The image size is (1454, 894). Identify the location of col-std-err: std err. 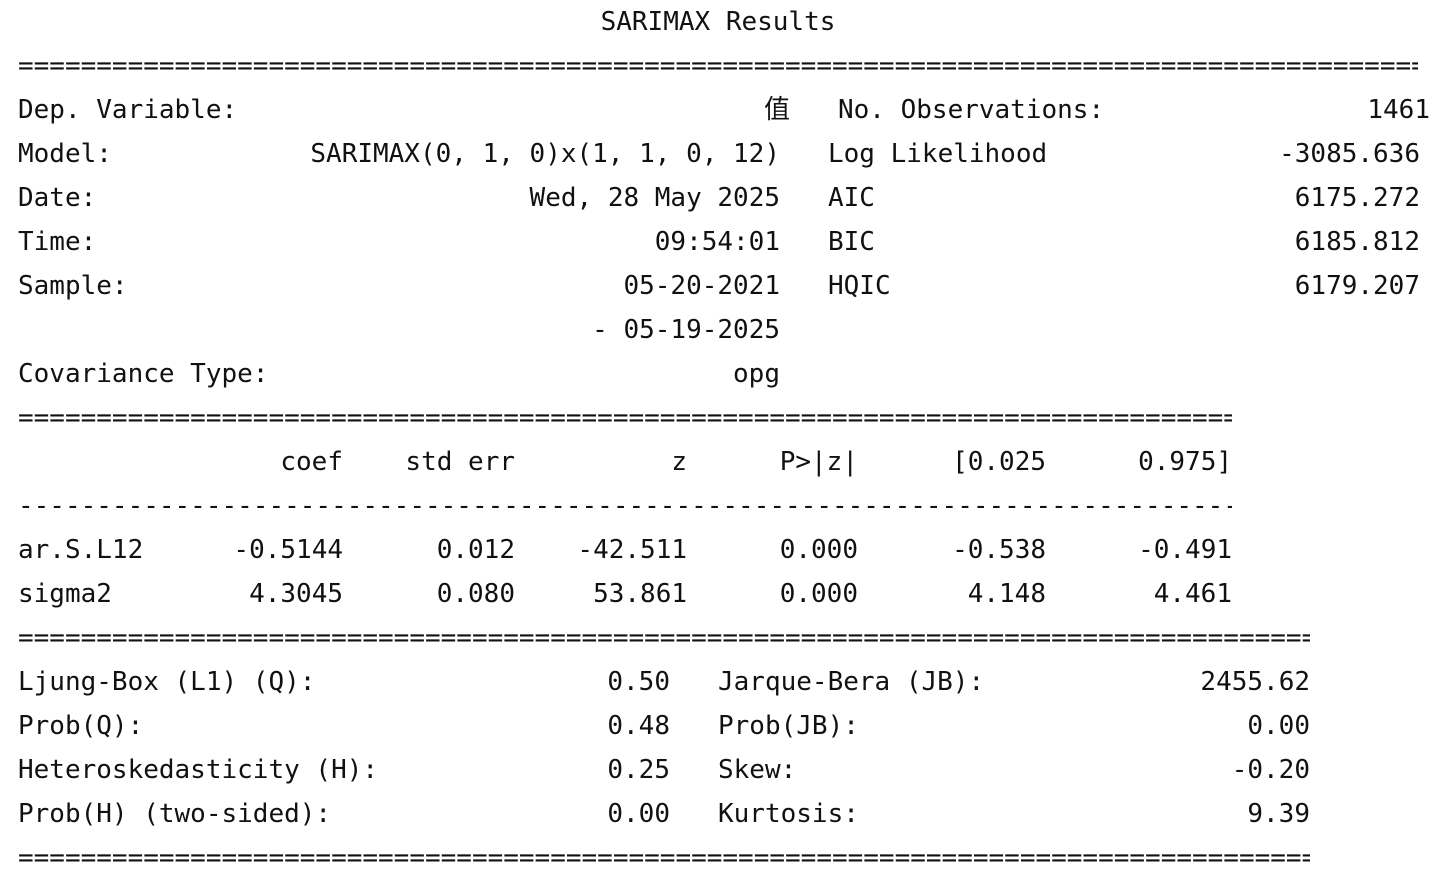
(460, 462).